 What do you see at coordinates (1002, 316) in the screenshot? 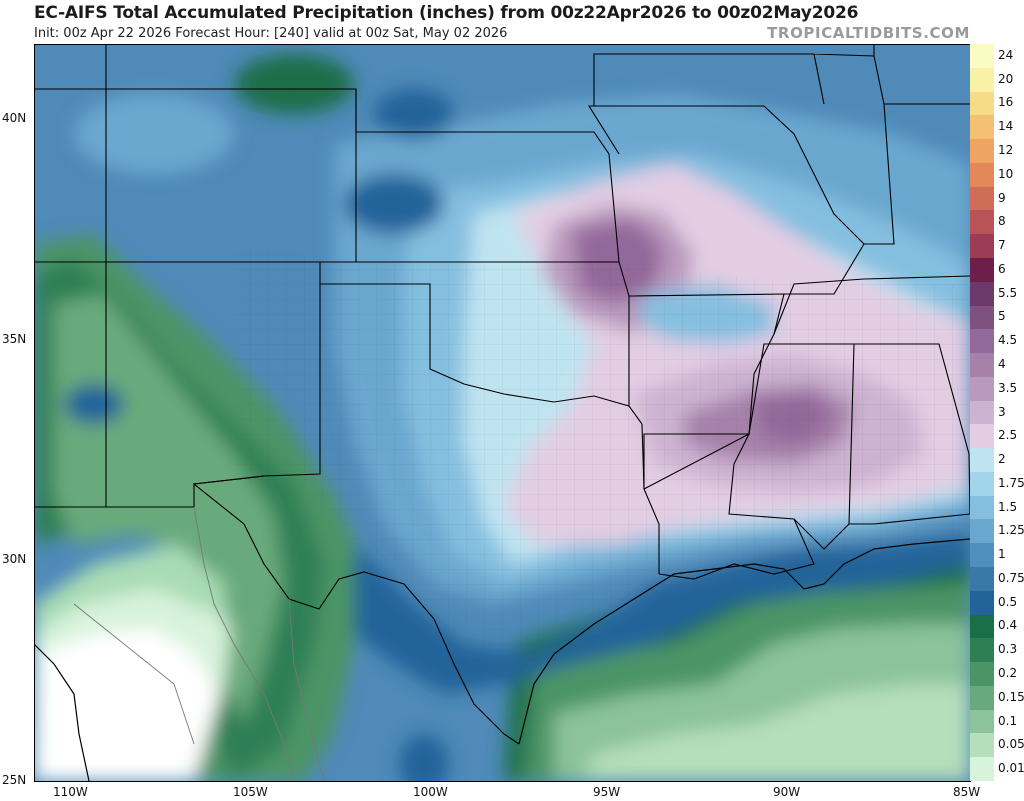
I see `colorbar-label: 5` at bounding box center [1002, 316].